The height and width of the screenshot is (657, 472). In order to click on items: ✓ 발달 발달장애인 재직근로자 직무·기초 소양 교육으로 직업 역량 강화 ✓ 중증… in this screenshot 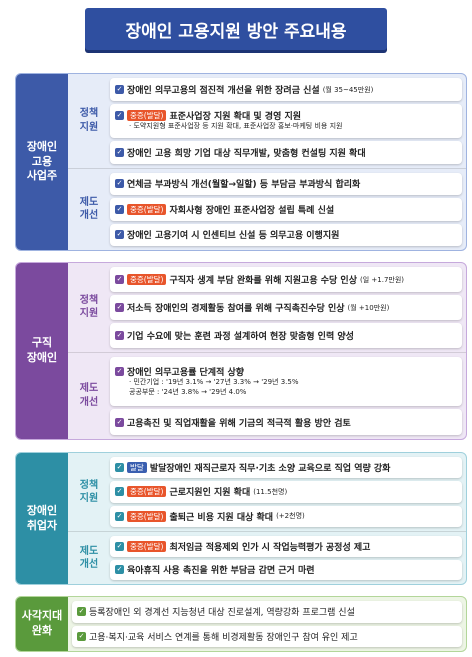, I will do `click(288, 492)`.